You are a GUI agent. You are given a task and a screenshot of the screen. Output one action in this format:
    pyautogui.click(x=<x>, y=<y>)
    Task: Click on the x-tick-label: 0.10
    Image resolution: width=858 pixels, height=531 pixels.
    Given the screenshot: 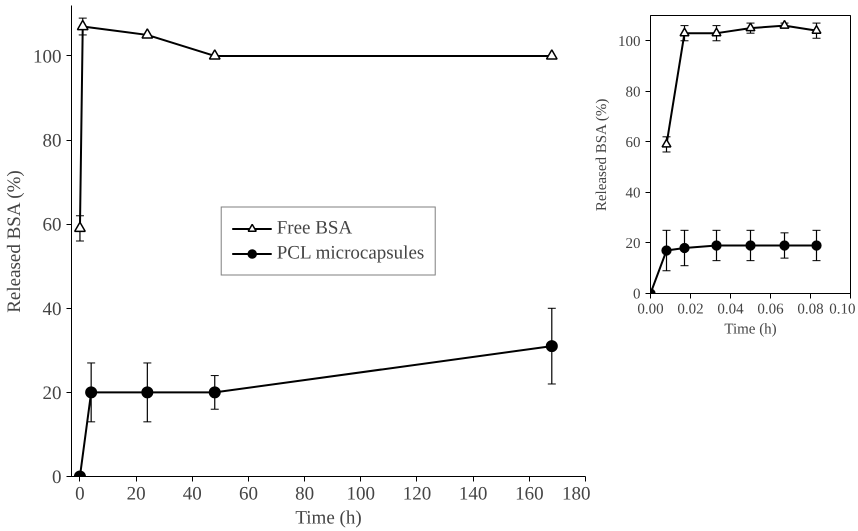 What is the action you would take?
    pyautogui.click(x=842, y=310)
    